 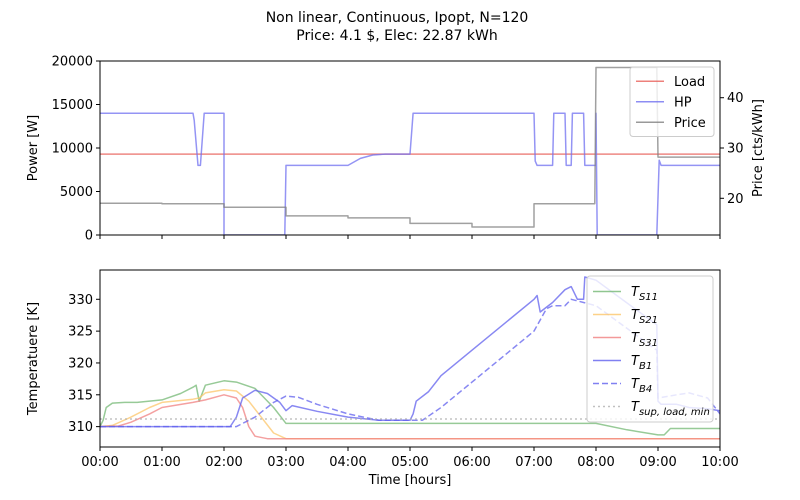 I want to click on x-tick-label: 09:00, so click(x=657, y=462).